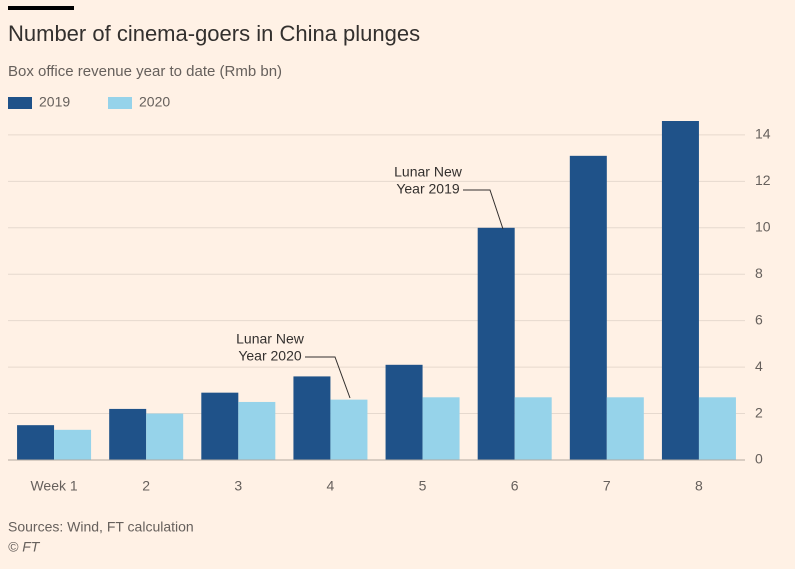  I want to click on legend-label: 2019, so click(54, 102).